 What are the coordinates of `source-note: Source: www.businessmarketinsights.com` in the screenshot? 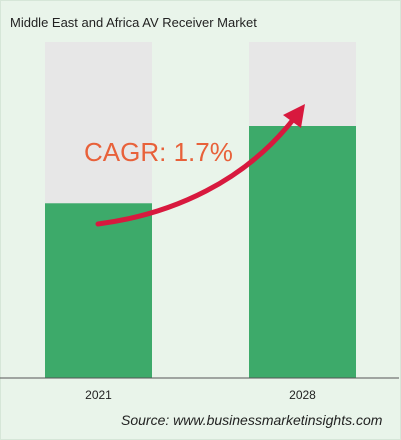 It's located at (252, 420).